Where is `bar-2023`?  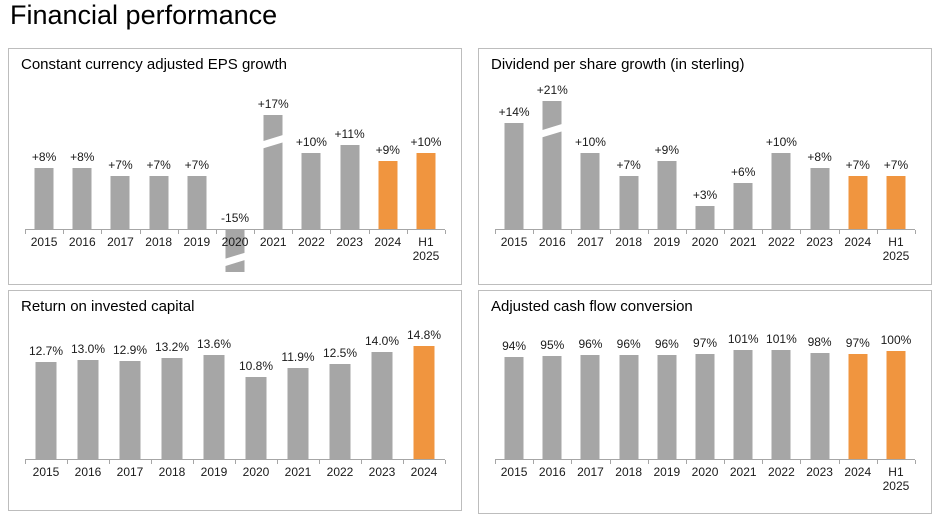 bar-2023 is located at coordinates (820, 198).